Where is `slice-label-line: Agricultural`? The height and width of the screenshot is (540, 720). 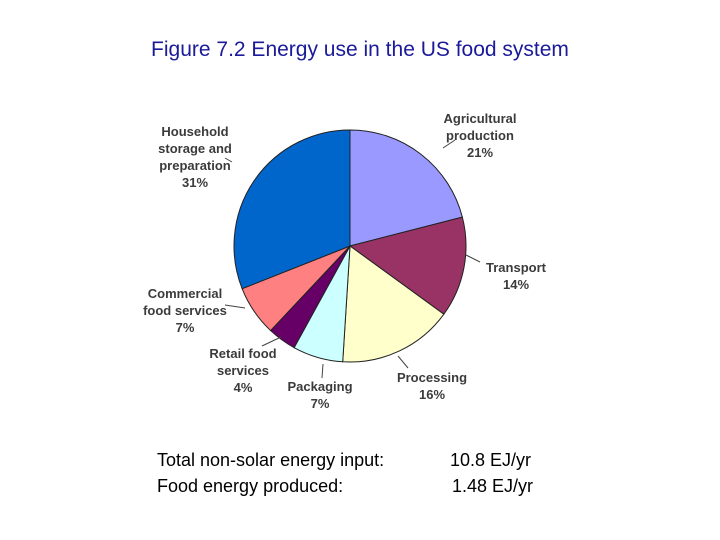
slice-label-line: Agricultural is located at coordinates (480, 118).